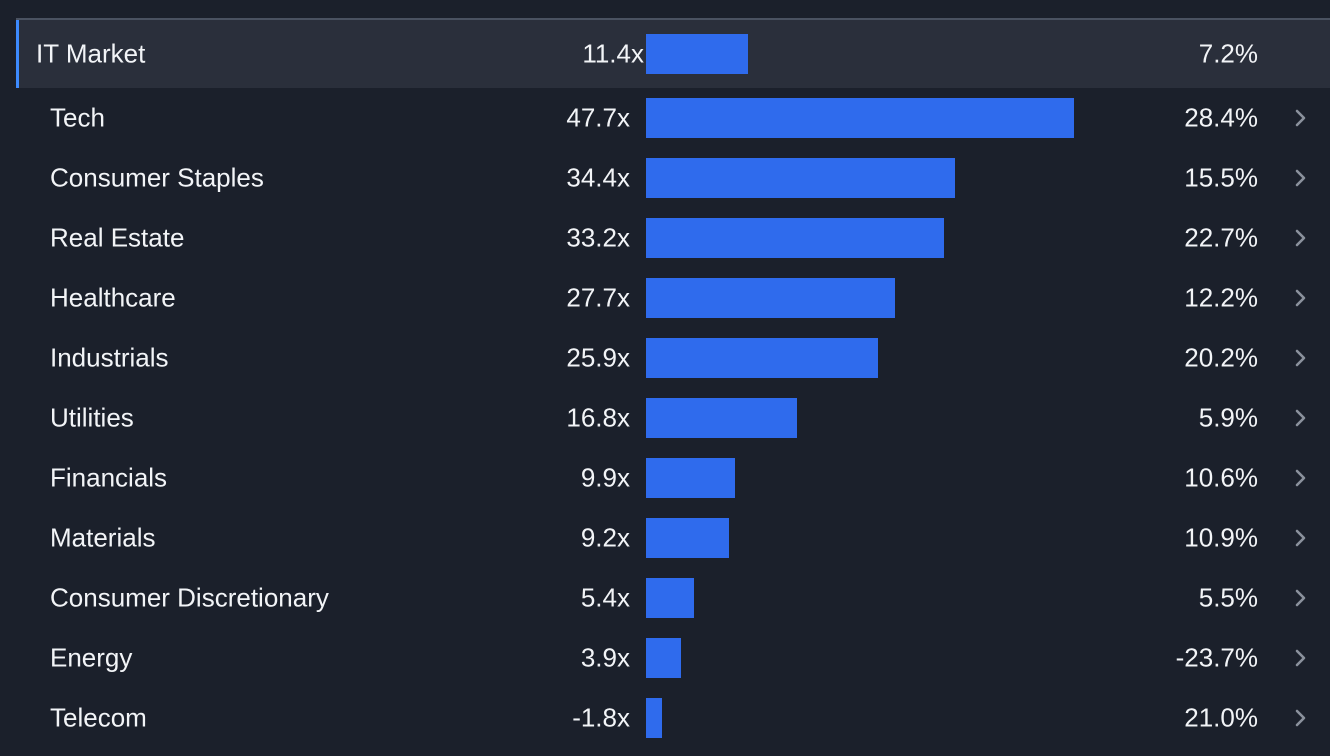  I want to click on sector-name: Industrials, so click(109, 357).